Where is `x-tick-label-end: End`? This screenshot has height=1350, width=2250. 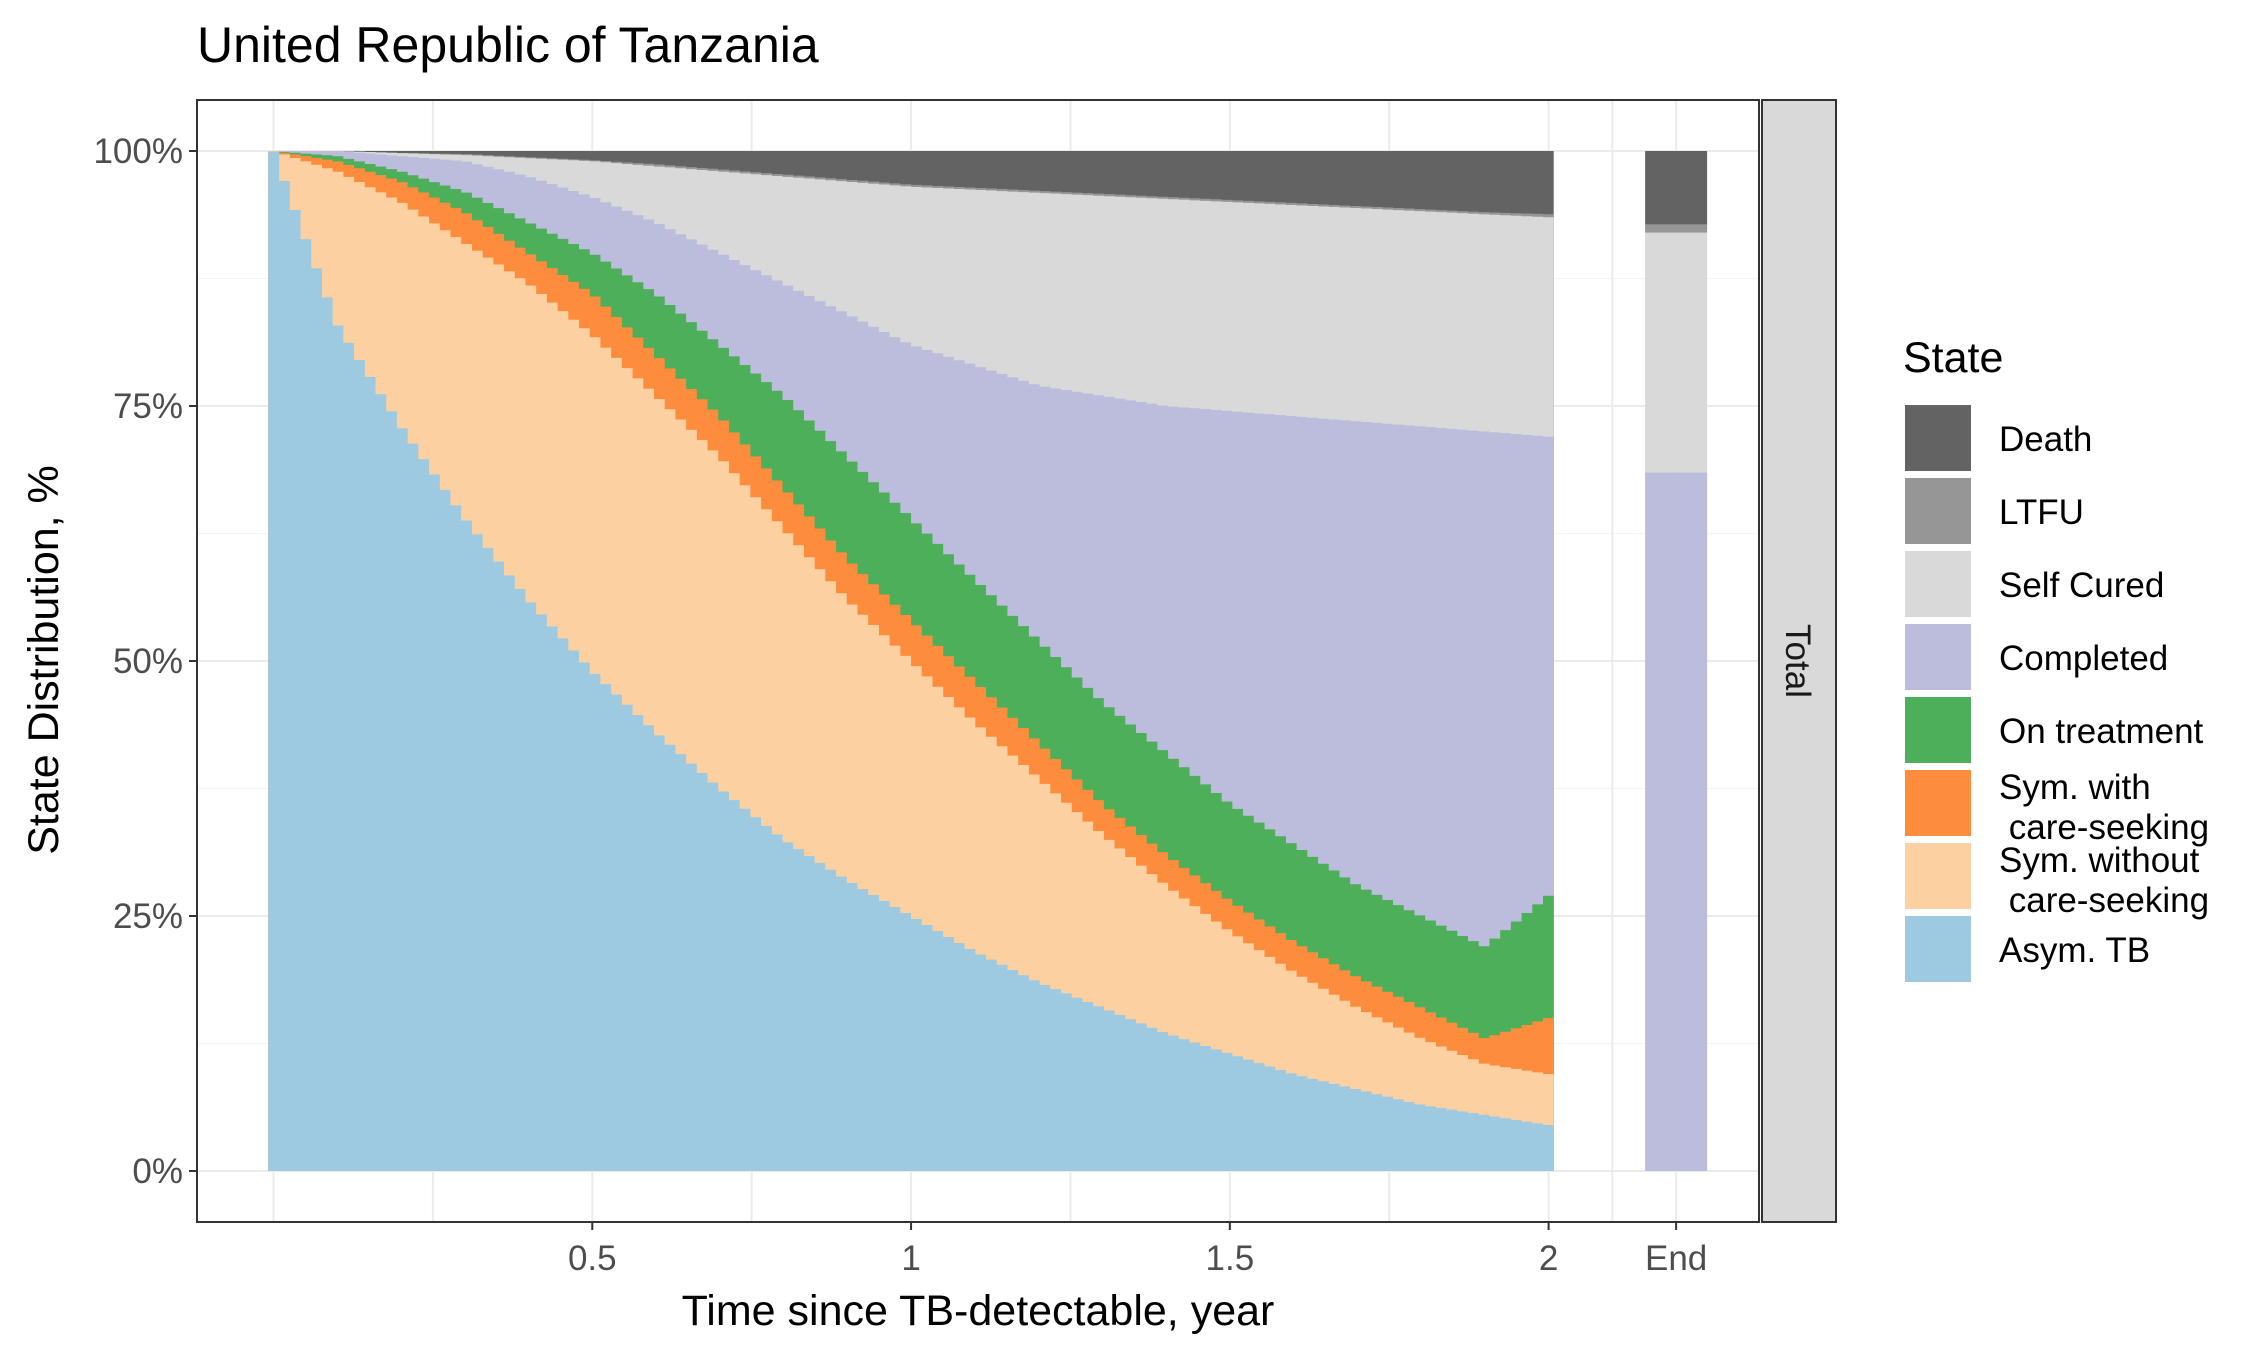 x-tick-label-end: End is located at coordinates (1676, 1258).